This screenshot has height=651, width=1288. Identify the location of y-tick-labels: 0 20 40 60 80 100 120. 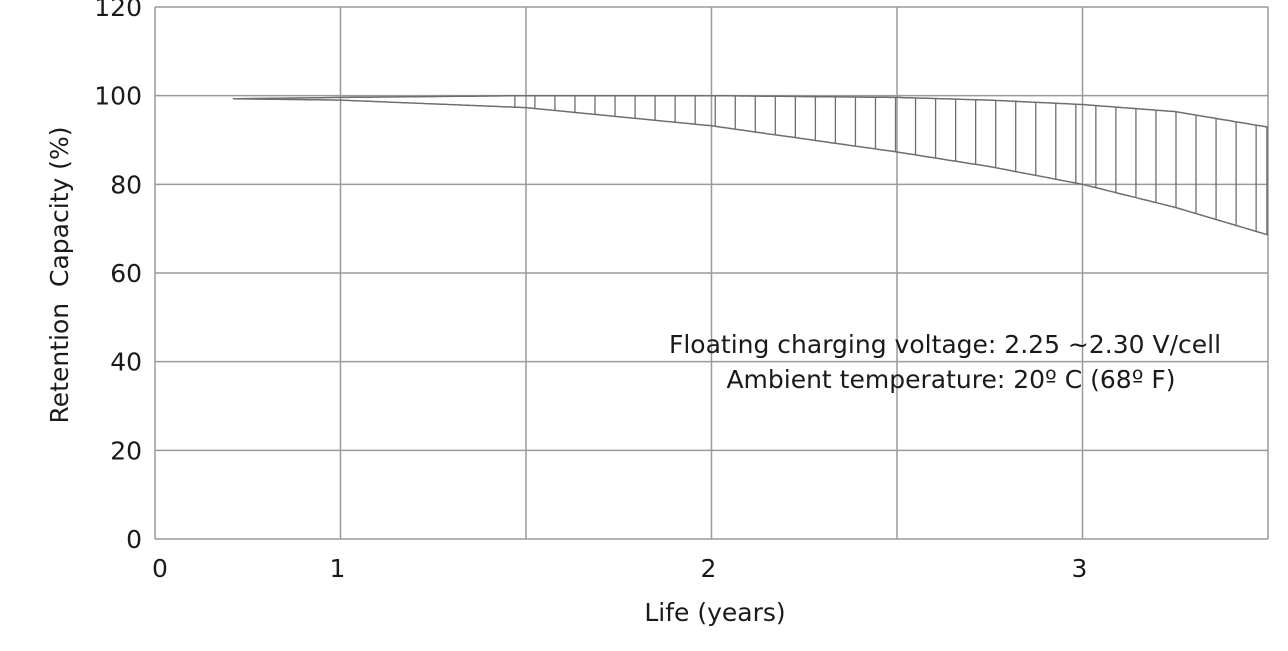
(118, 277).